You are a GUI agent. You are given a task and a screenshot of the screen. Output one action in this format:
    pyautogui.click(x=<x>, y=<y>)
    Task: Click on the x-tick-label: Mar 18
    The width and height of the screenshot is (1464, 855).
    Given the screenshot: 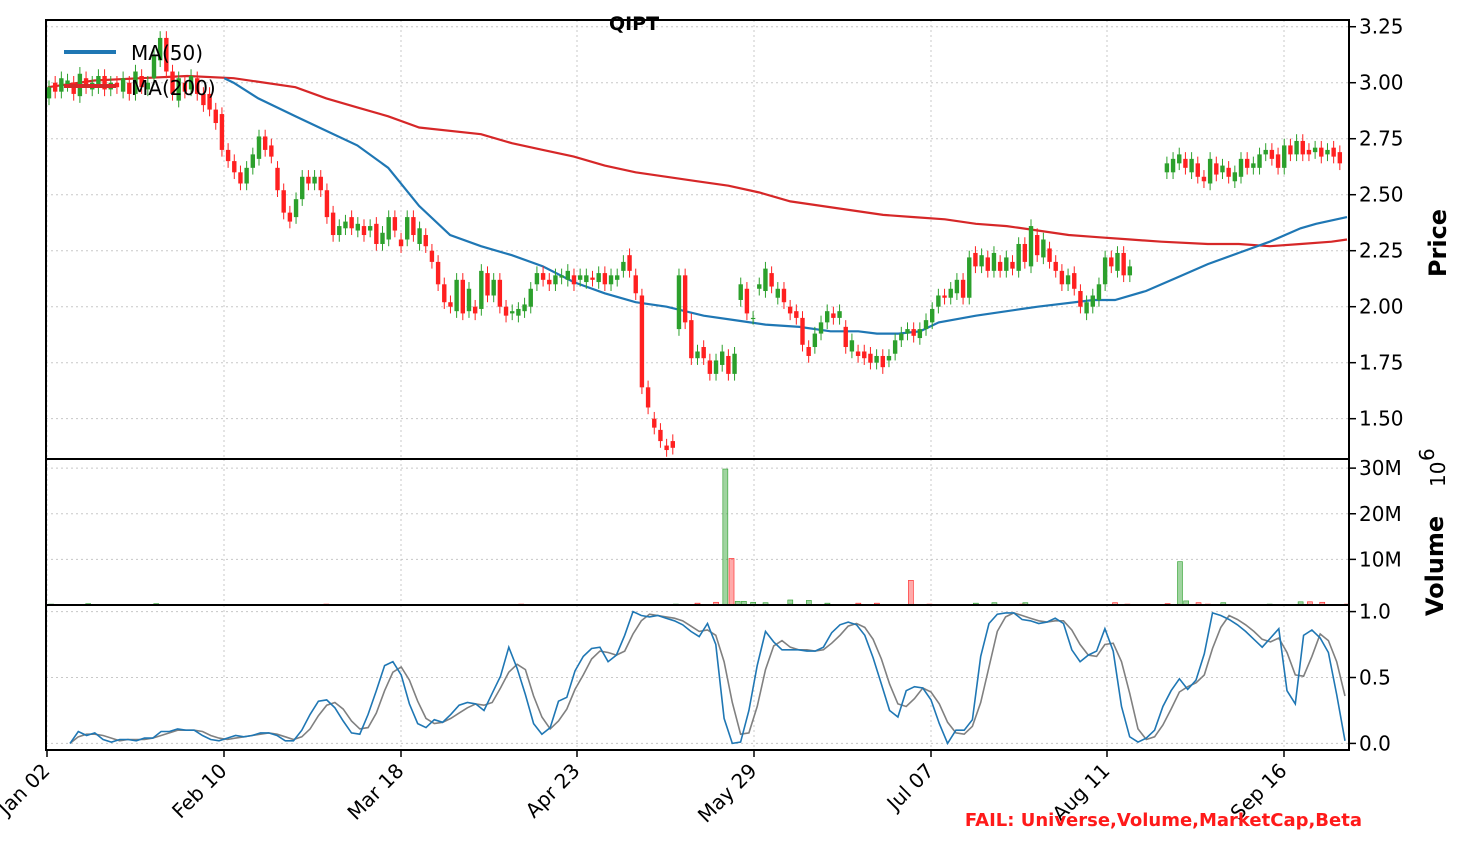 What is the action you would take?
    pyautogui.click(x=375, y=792)
    